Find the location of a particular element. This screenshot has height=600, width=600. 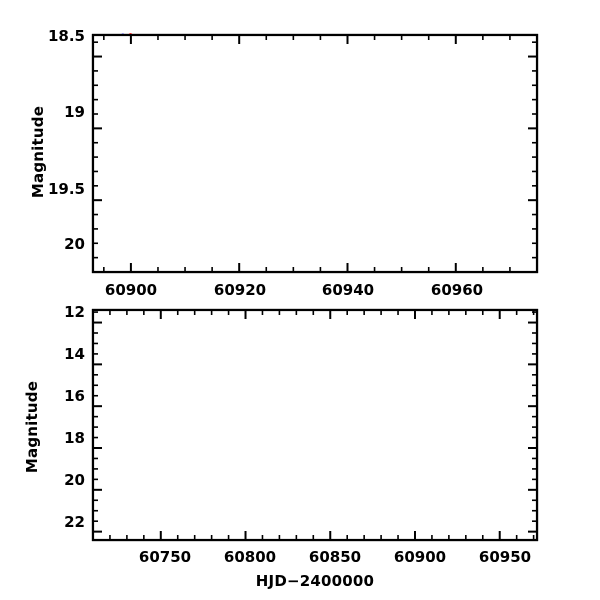

bottom-xtick-label-2: 60850 is located at coordinates (335, 557).